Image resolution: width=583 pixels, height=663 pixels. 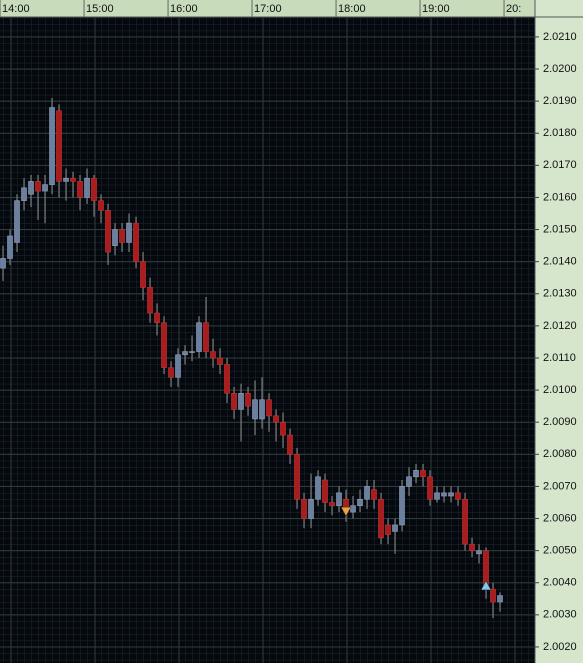 What do you see at coordinates (560, 326) in the screenshot?
I see `y-tick-label: 2.0120` at bounding box center [560, 326].